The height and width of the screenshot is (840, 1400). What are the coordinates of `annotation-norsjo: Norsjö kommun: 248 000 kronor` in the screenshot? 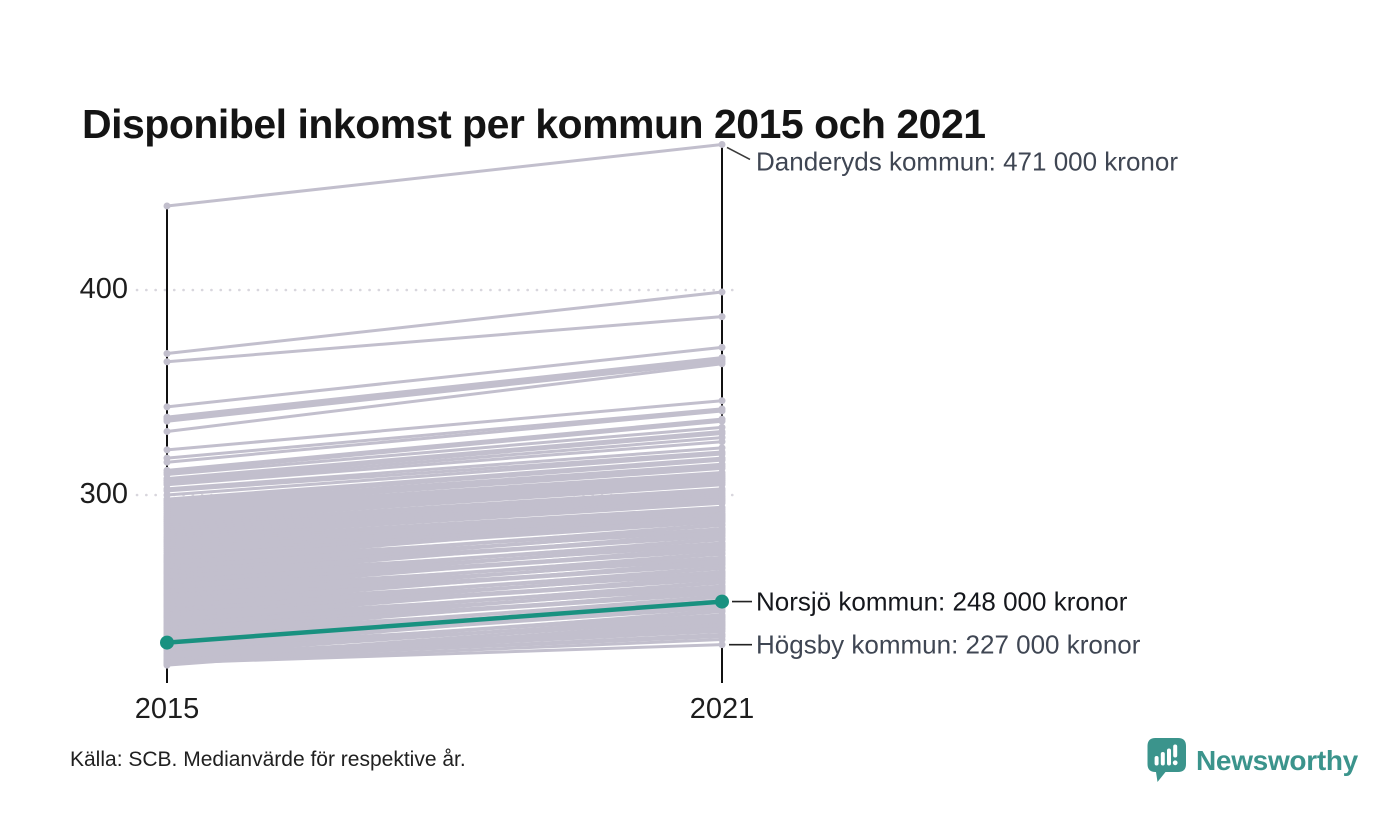 It's located at (942, 601).